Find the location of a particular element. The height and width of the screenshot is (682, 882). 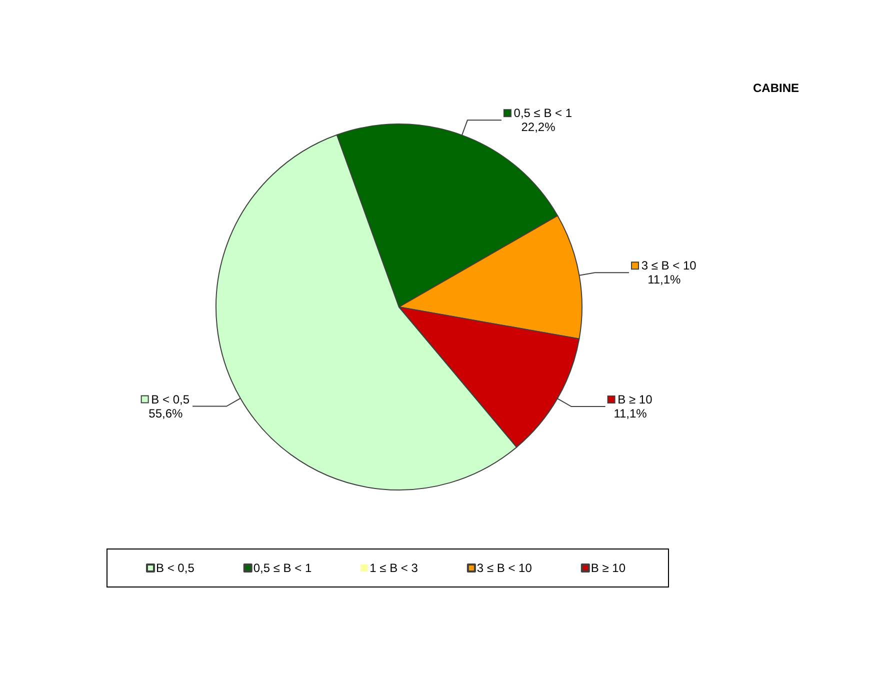

text: CABINE is located at coordinates (776, 88).